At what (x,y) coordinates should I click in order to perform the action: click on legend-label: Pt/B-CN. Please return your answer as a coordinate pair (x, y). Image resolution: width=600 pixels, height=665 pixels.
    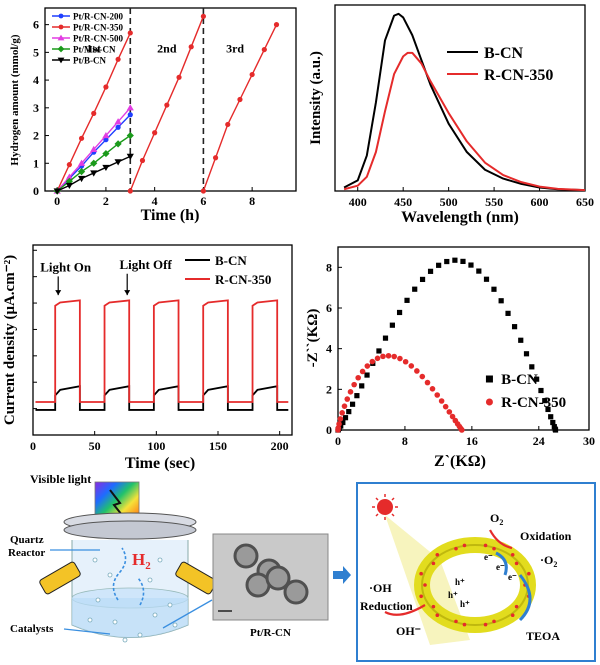
    Looking at the image, I should click on (89, 61).